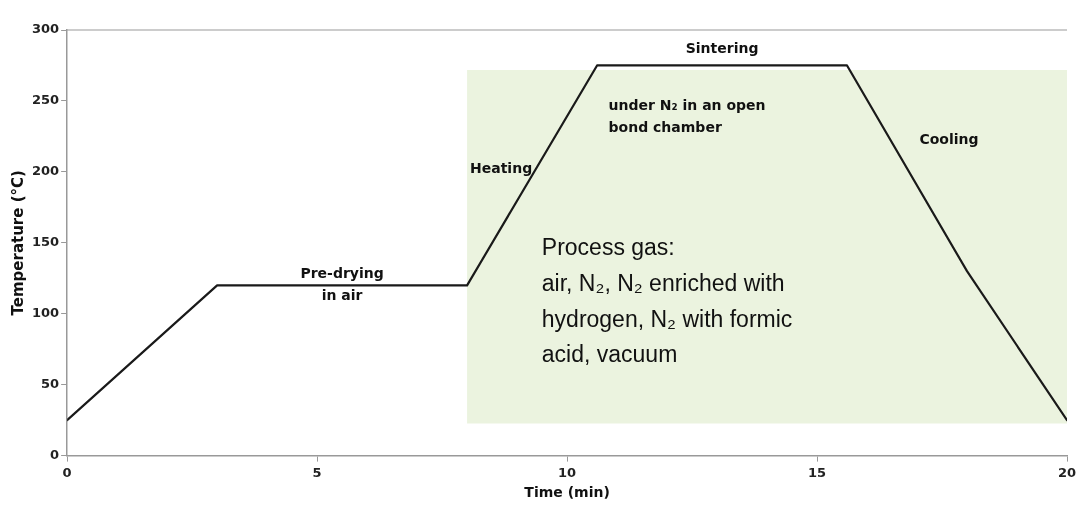 This screenshot has width=1089, height=506. What do you see at coordinates (1067, 472) in the screenshot?
I see `x-tick-label: 20` at bounding box center [1067, 472].